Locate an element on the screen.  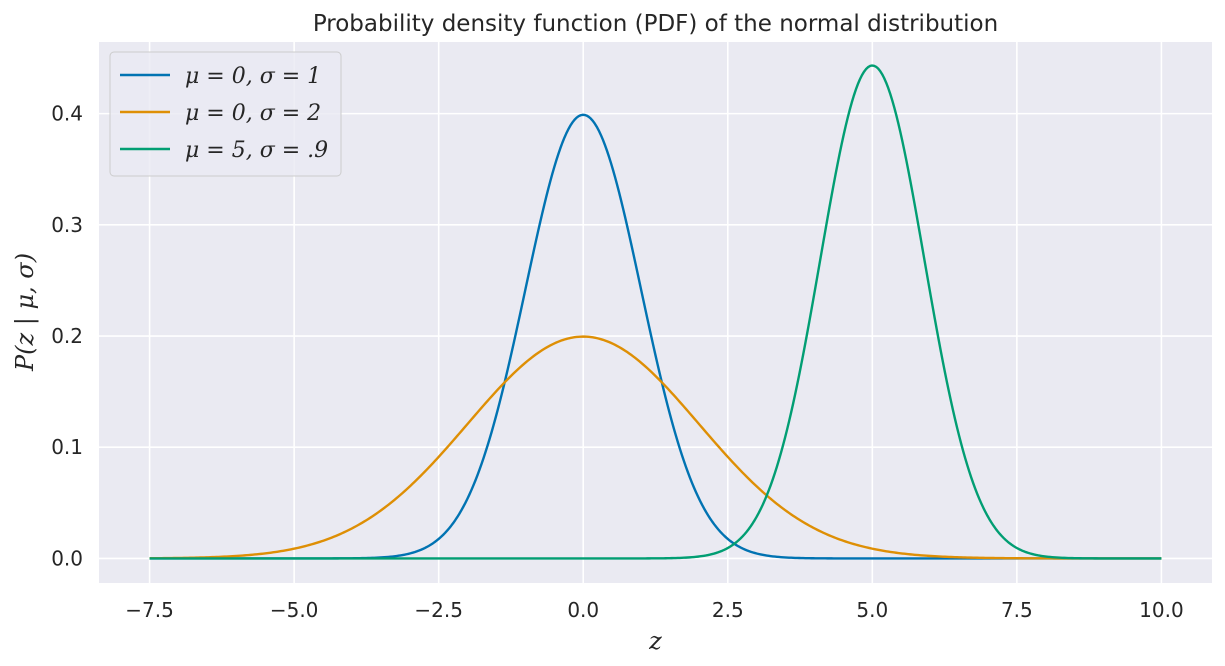
legend-label-3: μ = 5, σ = .9 is located at coordinates (256, 150).